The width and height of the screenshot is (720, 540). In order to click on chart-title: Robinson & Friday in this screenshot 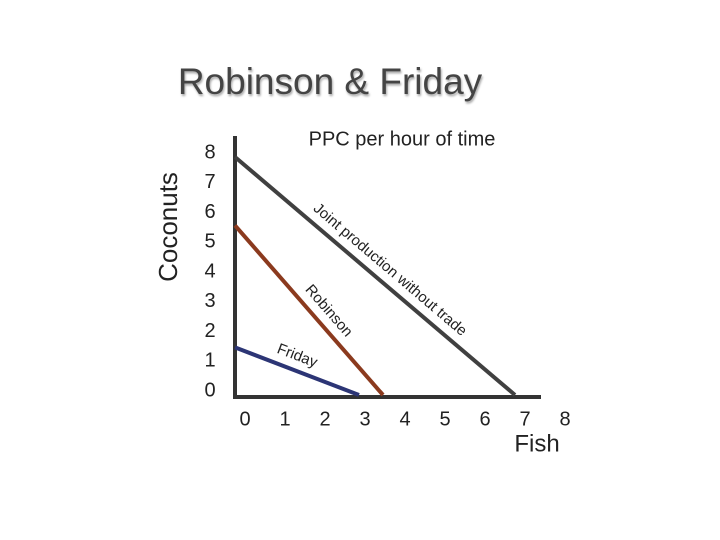, I will do `click(330, 81)`.